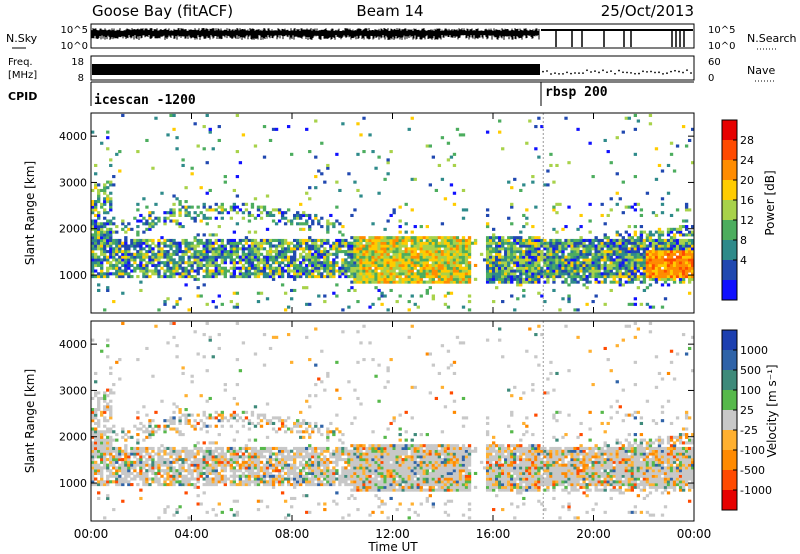  What do you see at coordinates (587, 70) in the screenshot?
I see `nave-point` at bounding box center [587, 70].